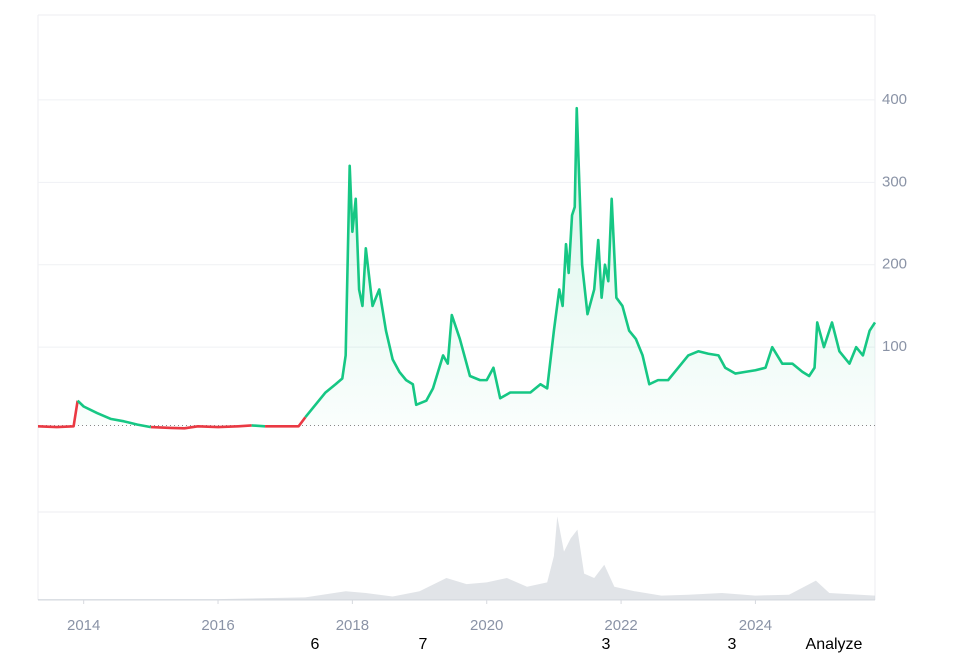 The image size is (980, 653). What do you see at coordinates (587, 644) in the screenshot?
I see `annotations: 6 7 3 3 Analyze` at bounding box center [587, 644].